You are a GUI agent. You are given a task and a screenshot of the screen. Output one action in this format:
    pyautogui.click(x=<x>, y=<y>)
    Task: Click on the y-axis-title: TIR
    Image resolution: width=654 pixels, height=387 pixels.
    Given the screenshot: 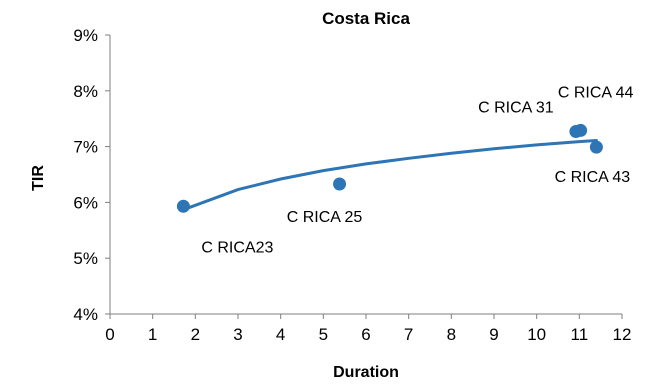 What is the action you would take?
    pyautogui.click(x=38, y=178)
    